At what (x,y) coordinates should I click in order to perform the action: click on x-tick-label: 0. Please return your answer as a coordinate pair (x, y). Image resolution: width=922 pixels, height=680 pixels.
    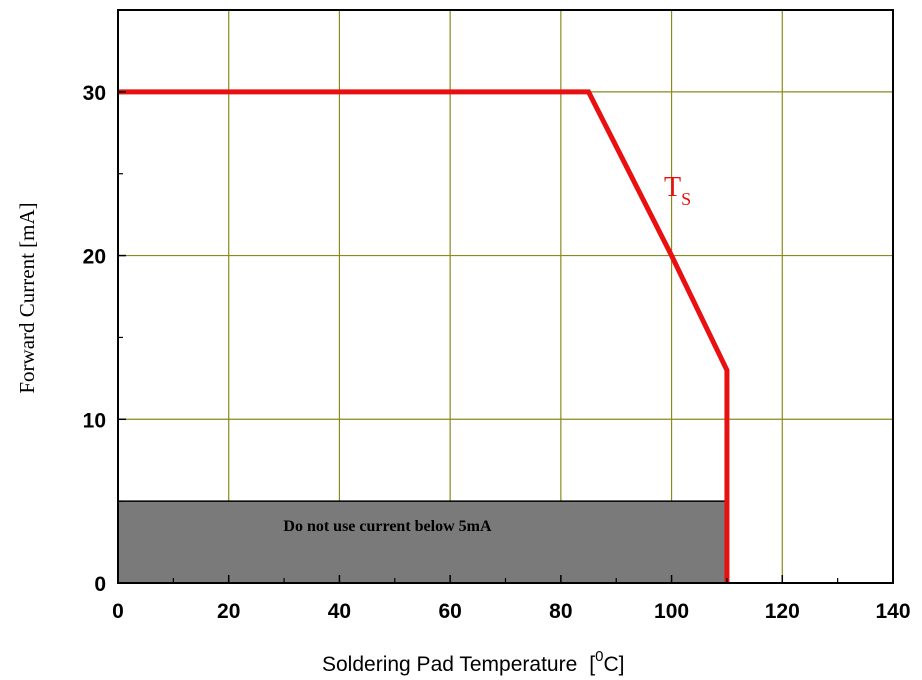
    Looking at the image, I should click on (118, 611).